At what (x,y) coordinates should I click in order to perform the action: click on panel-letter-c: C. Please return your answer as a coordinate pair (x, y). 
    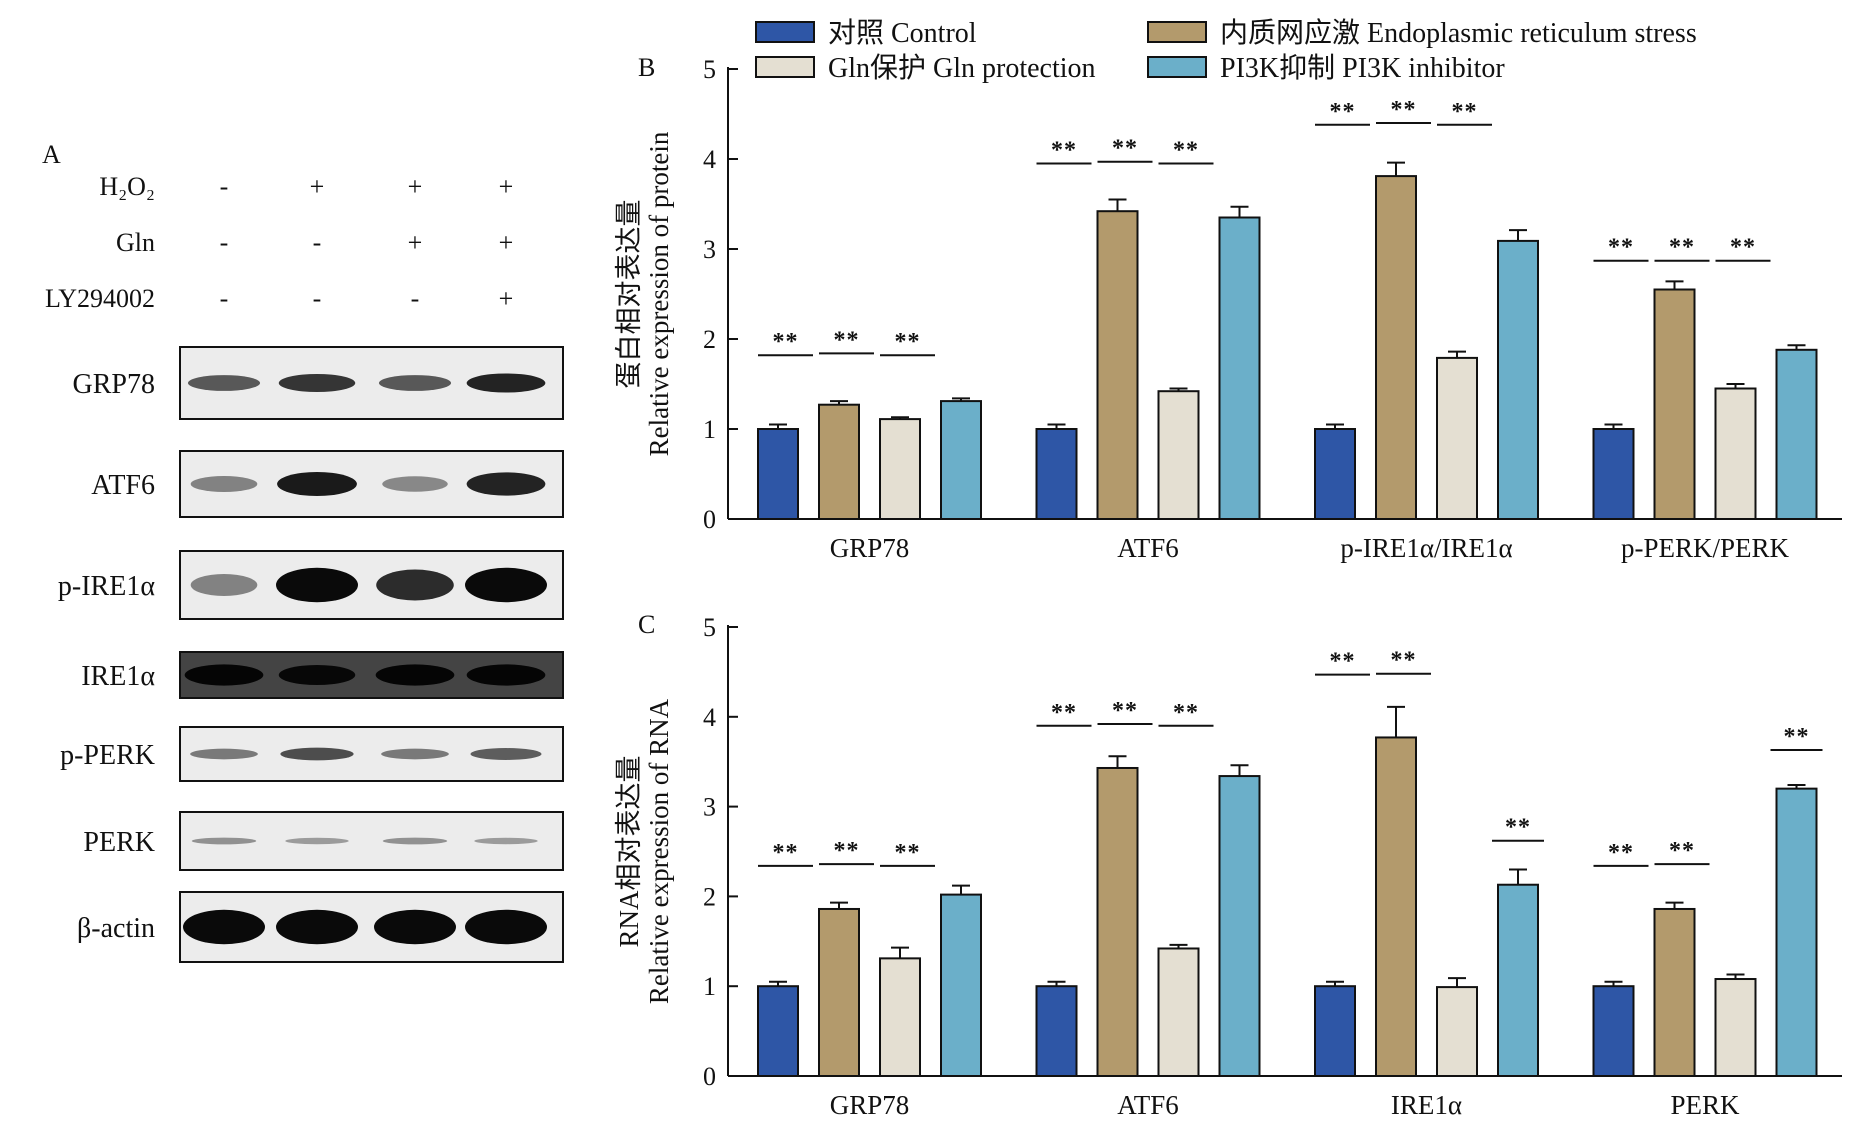
    Looking at the image, I should click on (646, 624).